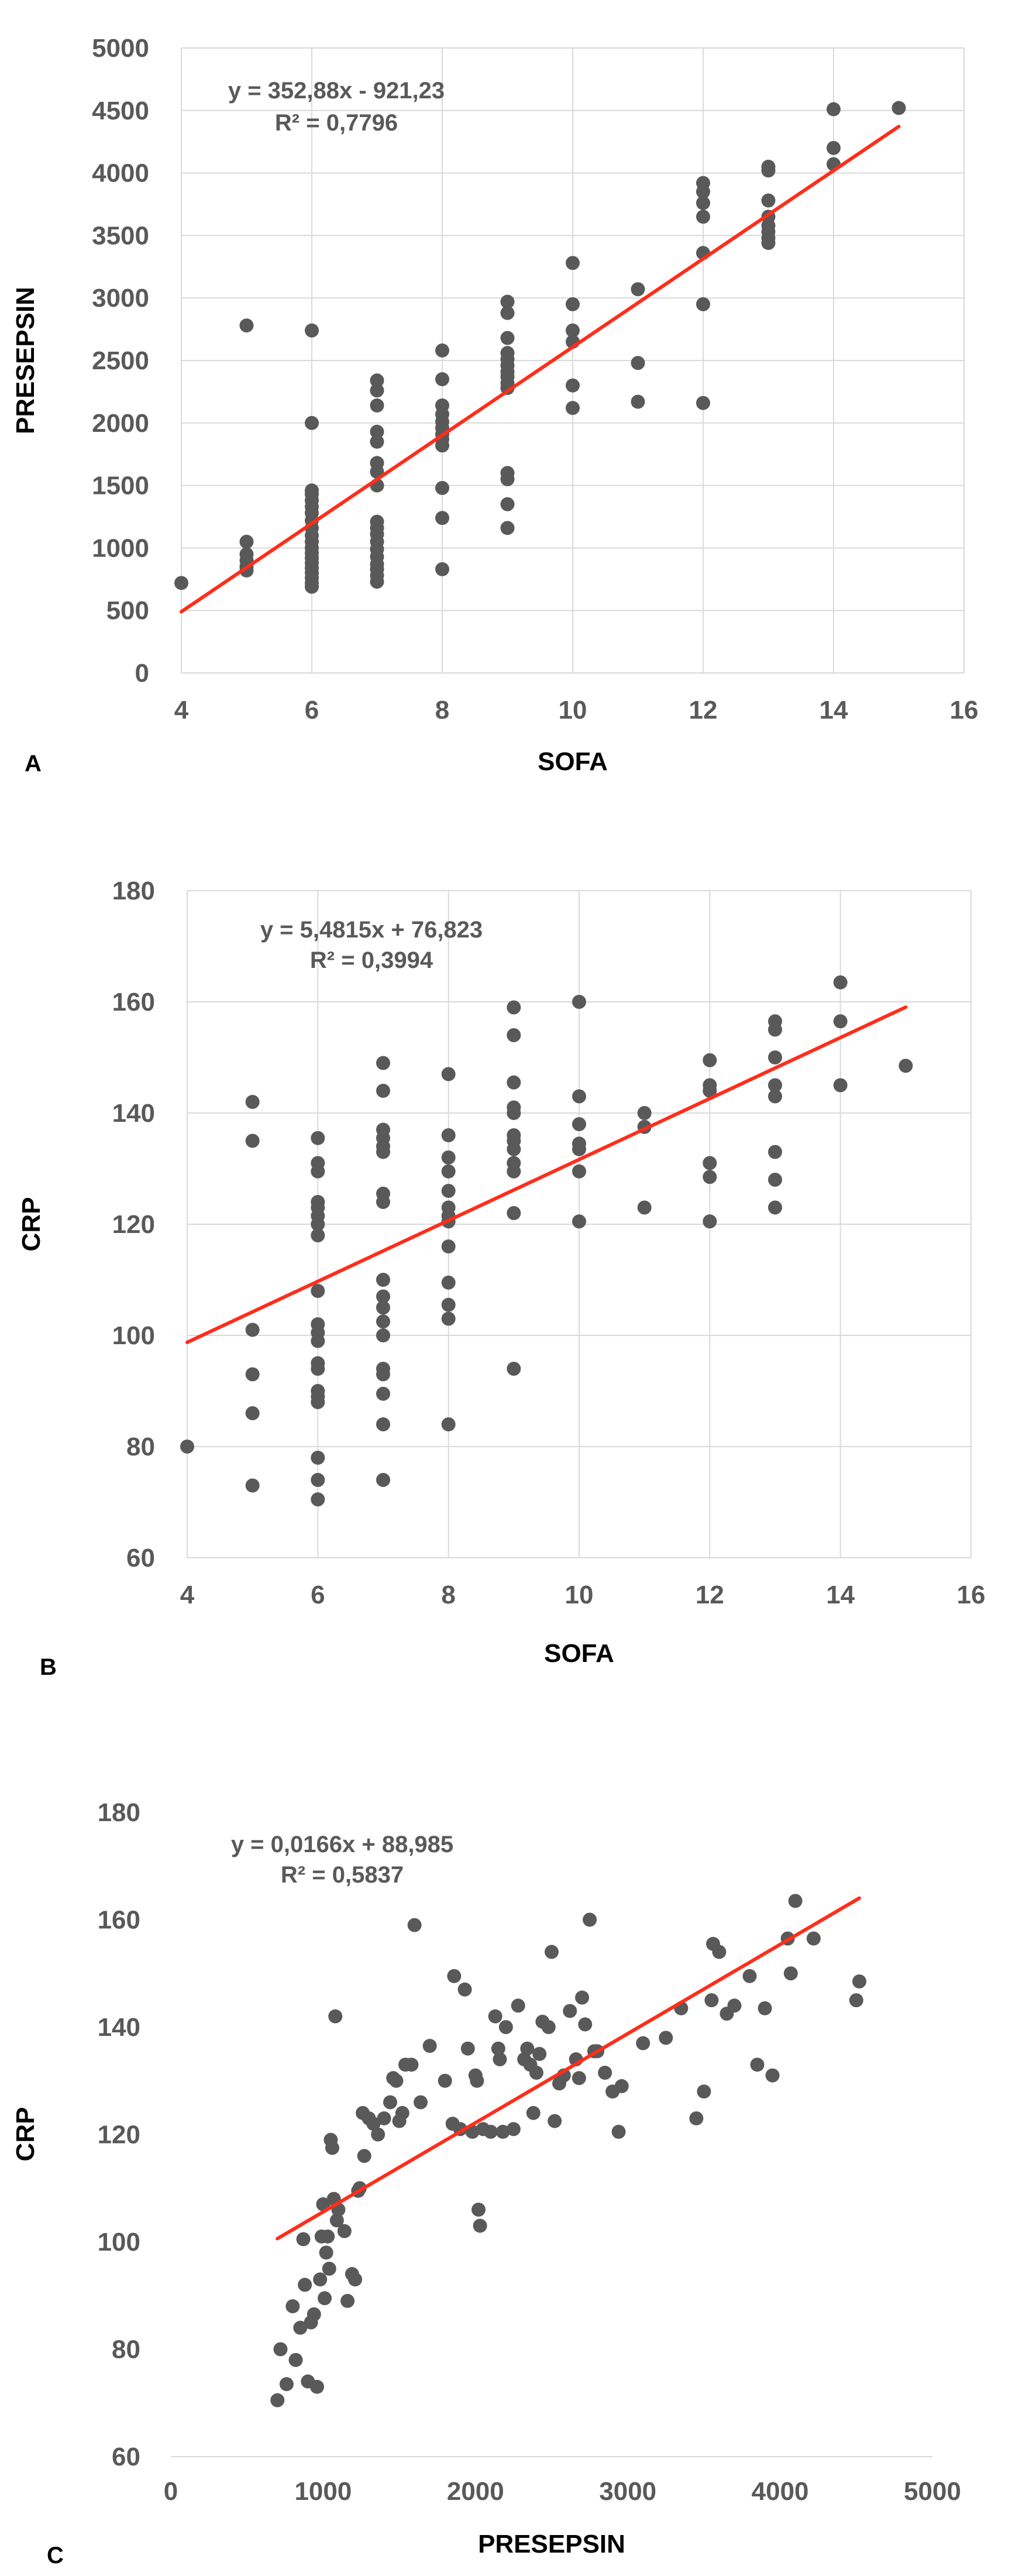 This screenshot has width=1012, height=2576. Describe the element at coordinates (971, 1595) in the screenshot. I see `x-tick-label: 16` at that location.